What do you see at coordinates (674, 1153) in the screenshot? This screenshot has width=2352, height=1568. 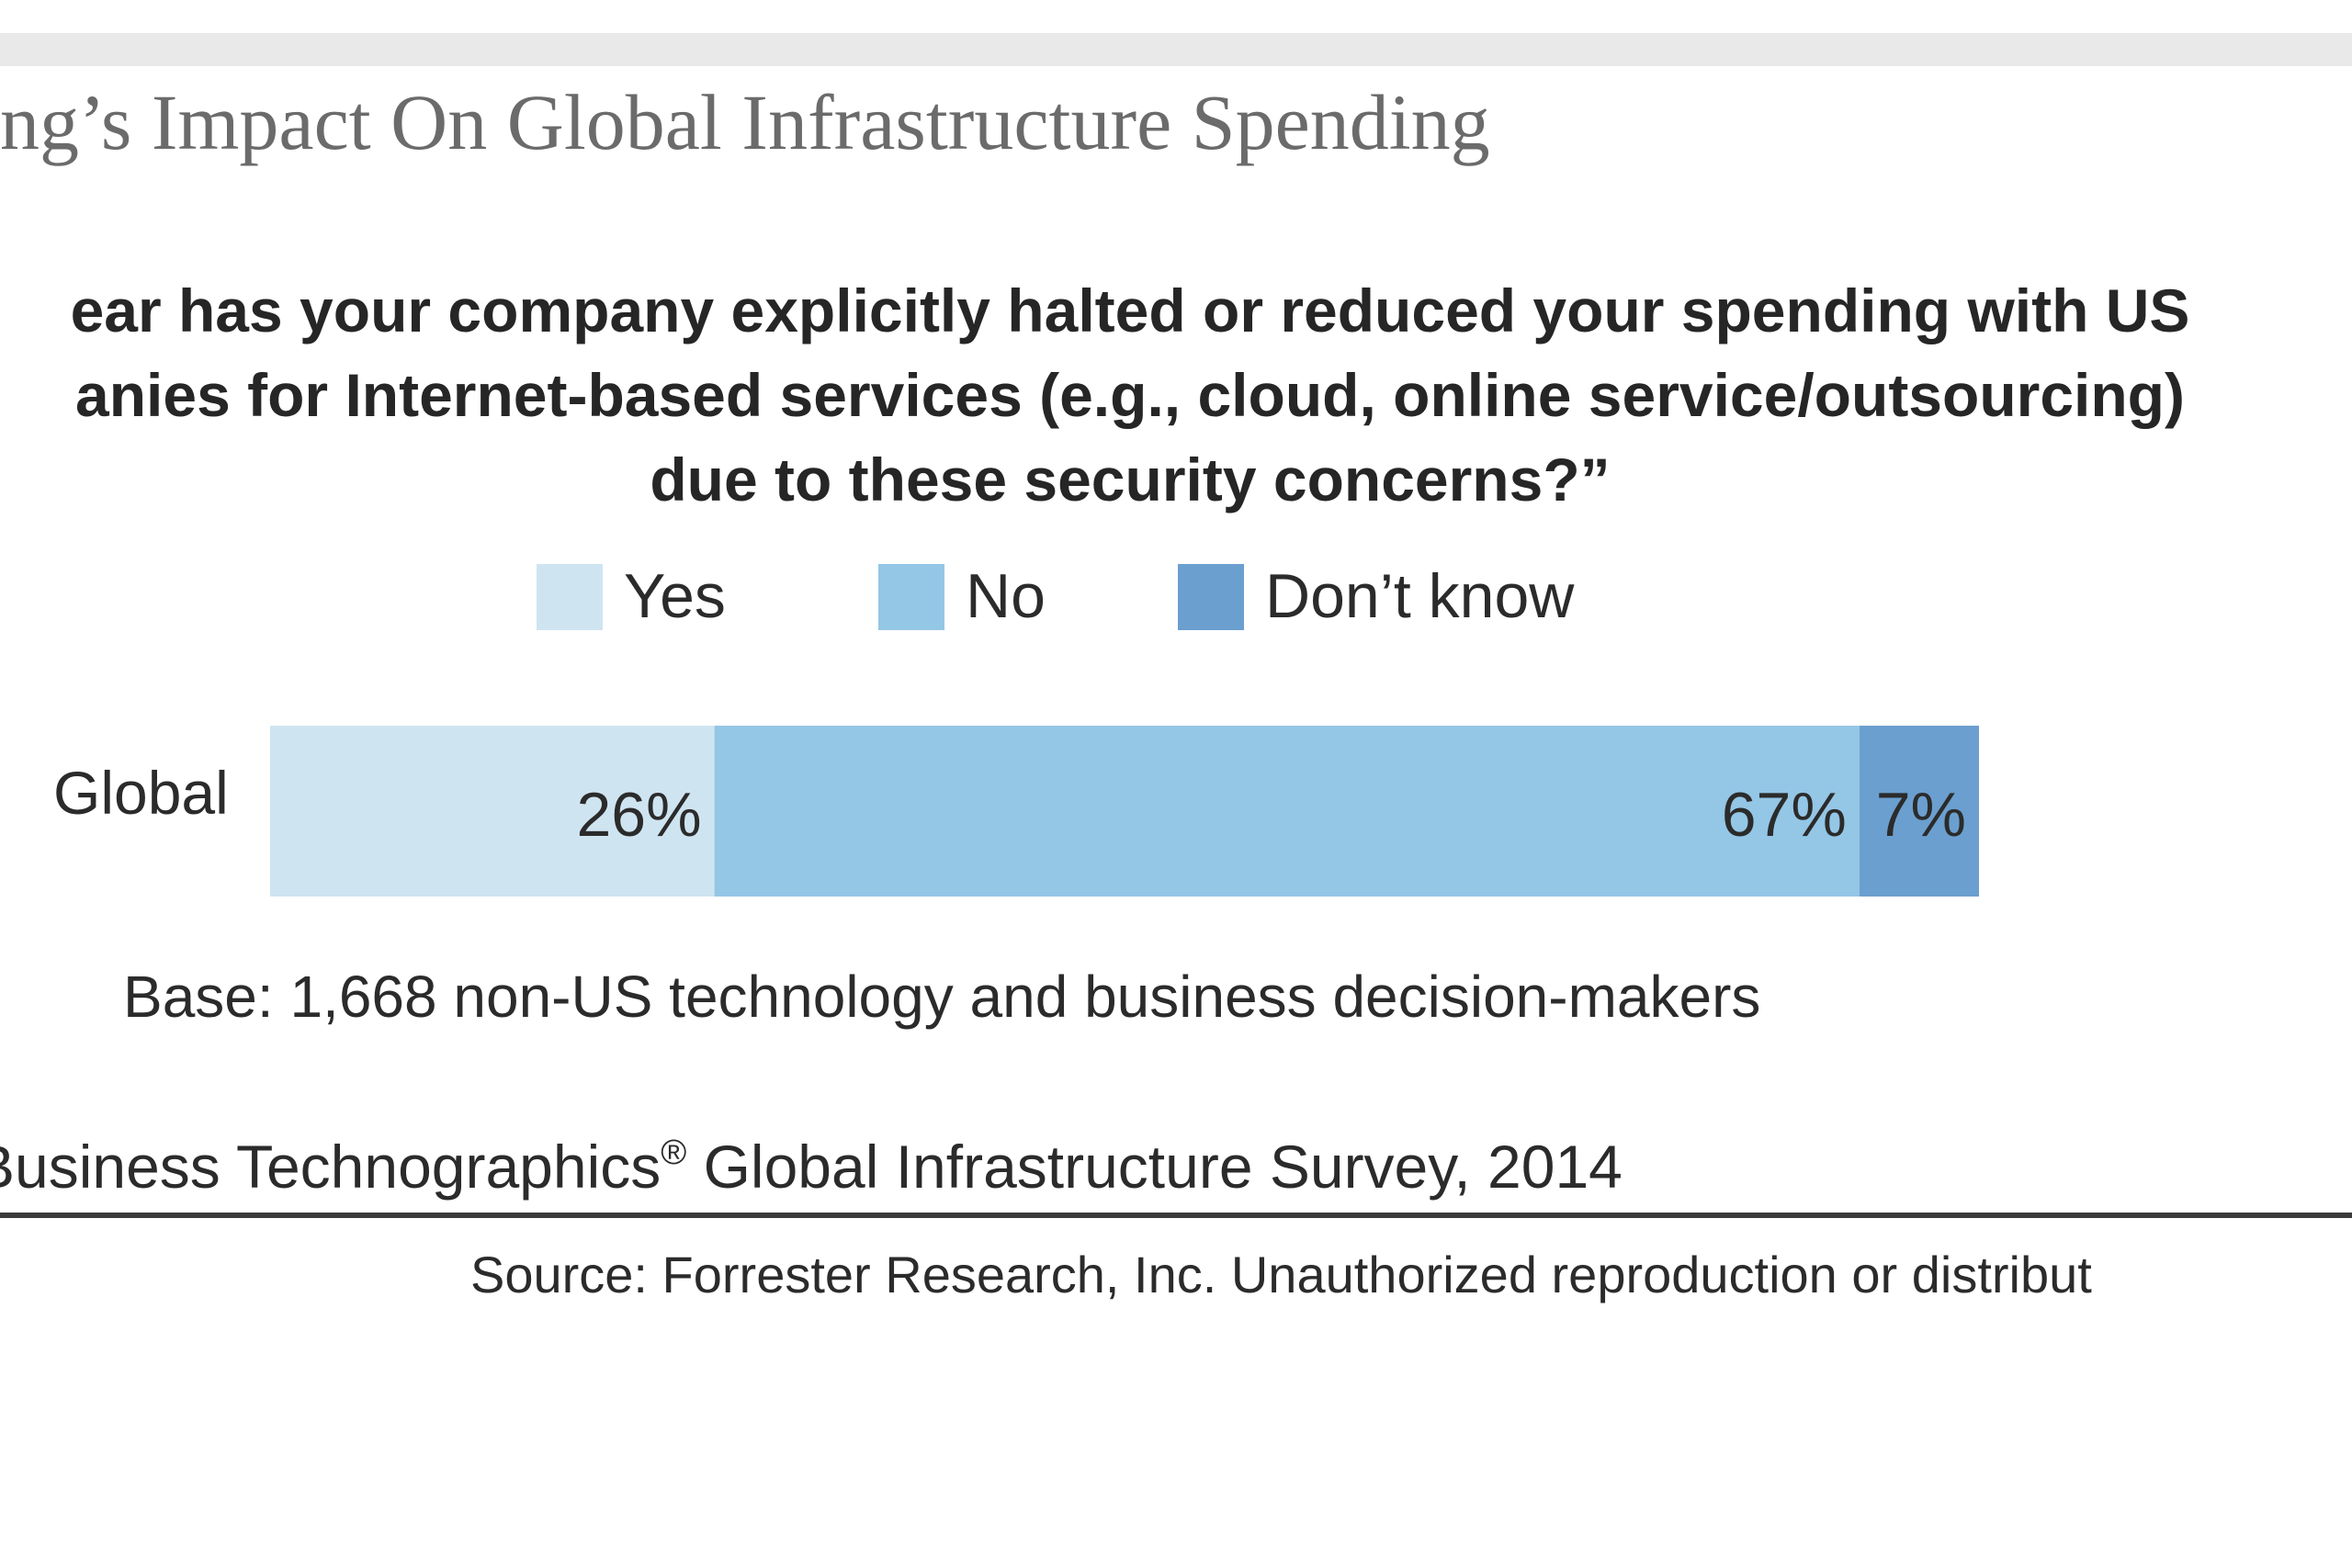 I see `registered-mark: ®` at bounding box center [674, 1153].